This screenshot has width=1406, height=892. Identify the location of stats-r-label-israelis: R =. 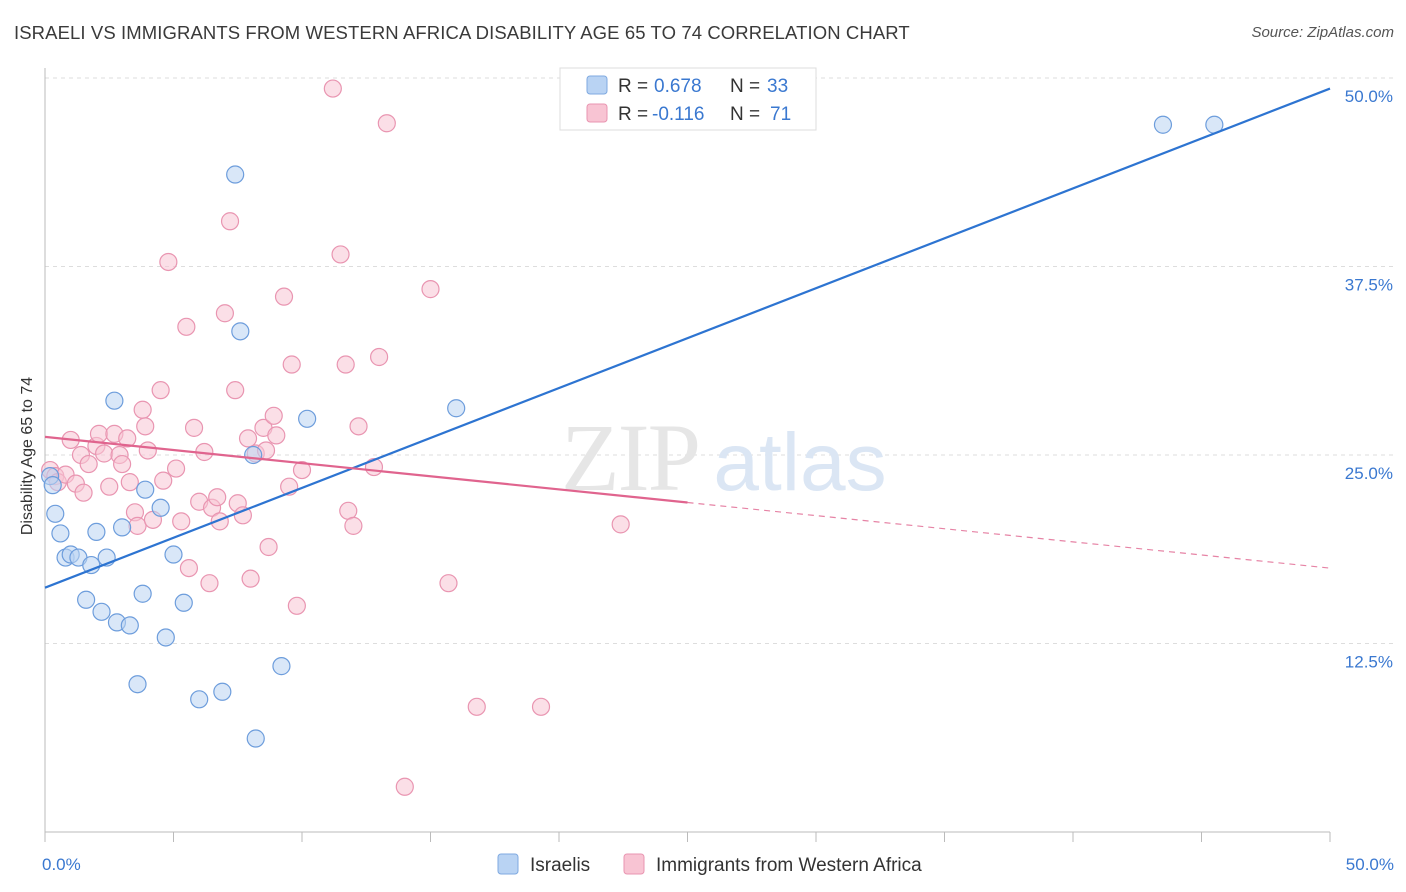
(633, 86).